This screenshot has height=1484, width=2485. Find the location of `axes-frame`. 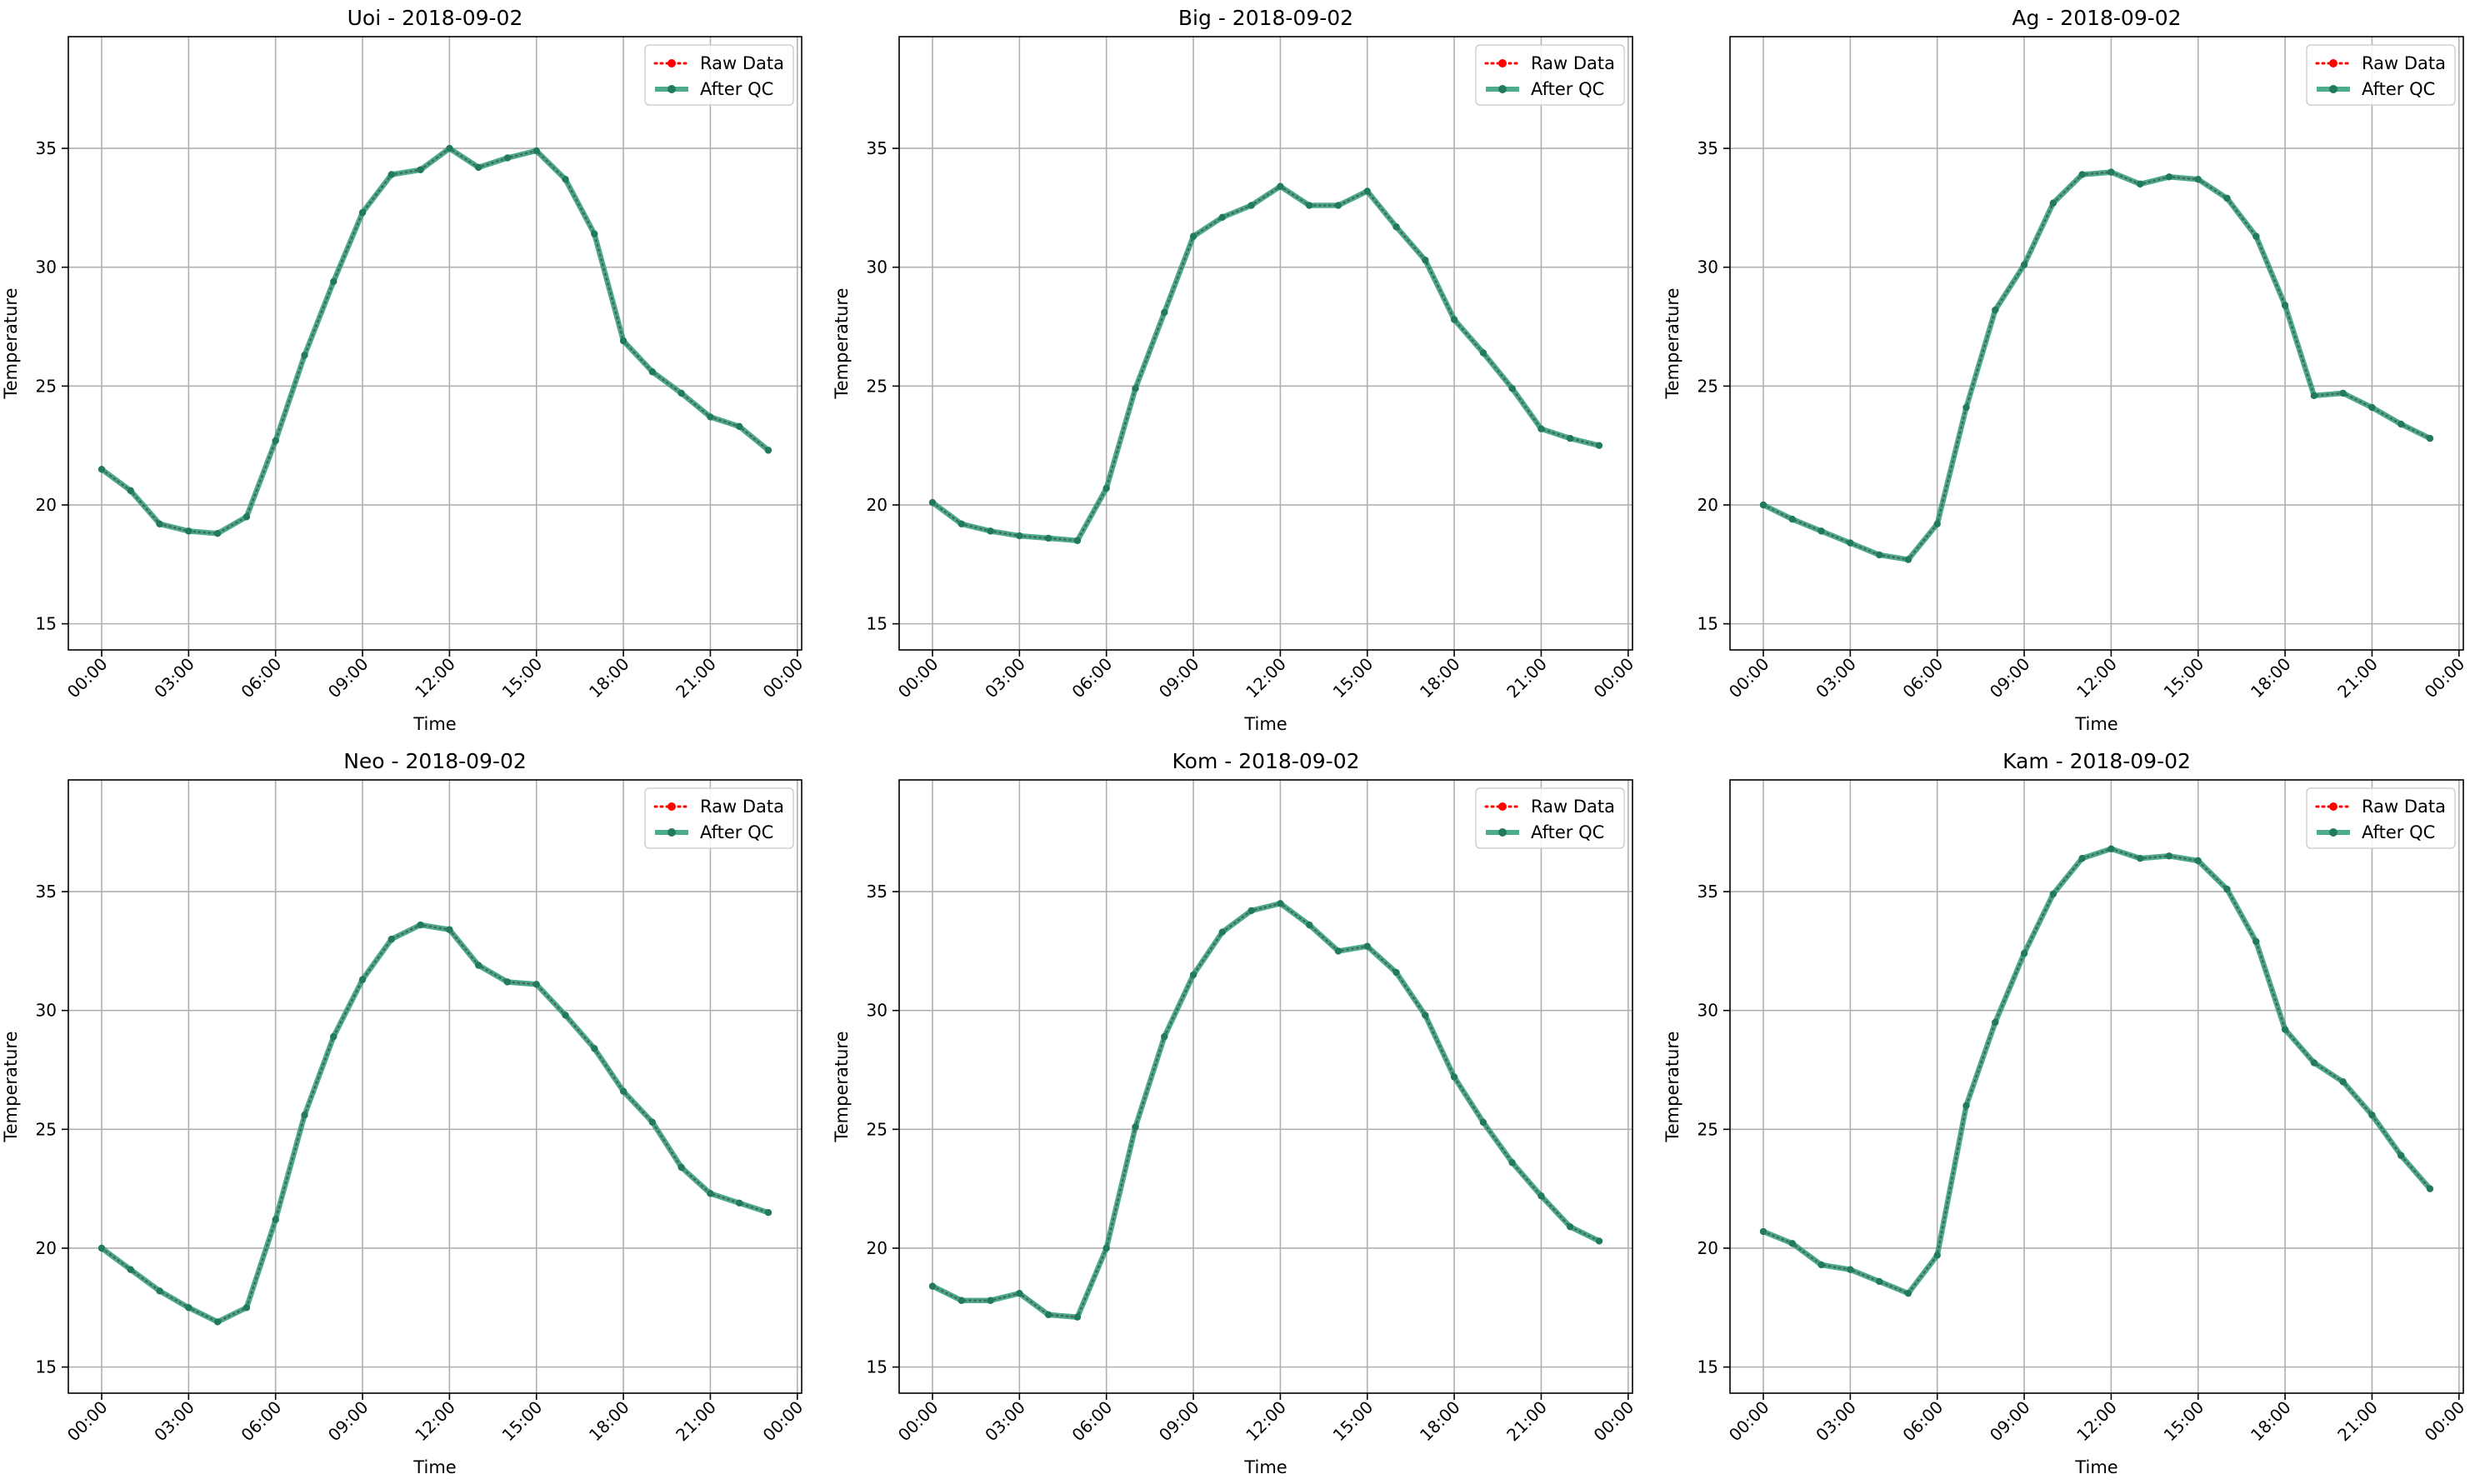

axes-frame is located at coordinates (1265, 343).